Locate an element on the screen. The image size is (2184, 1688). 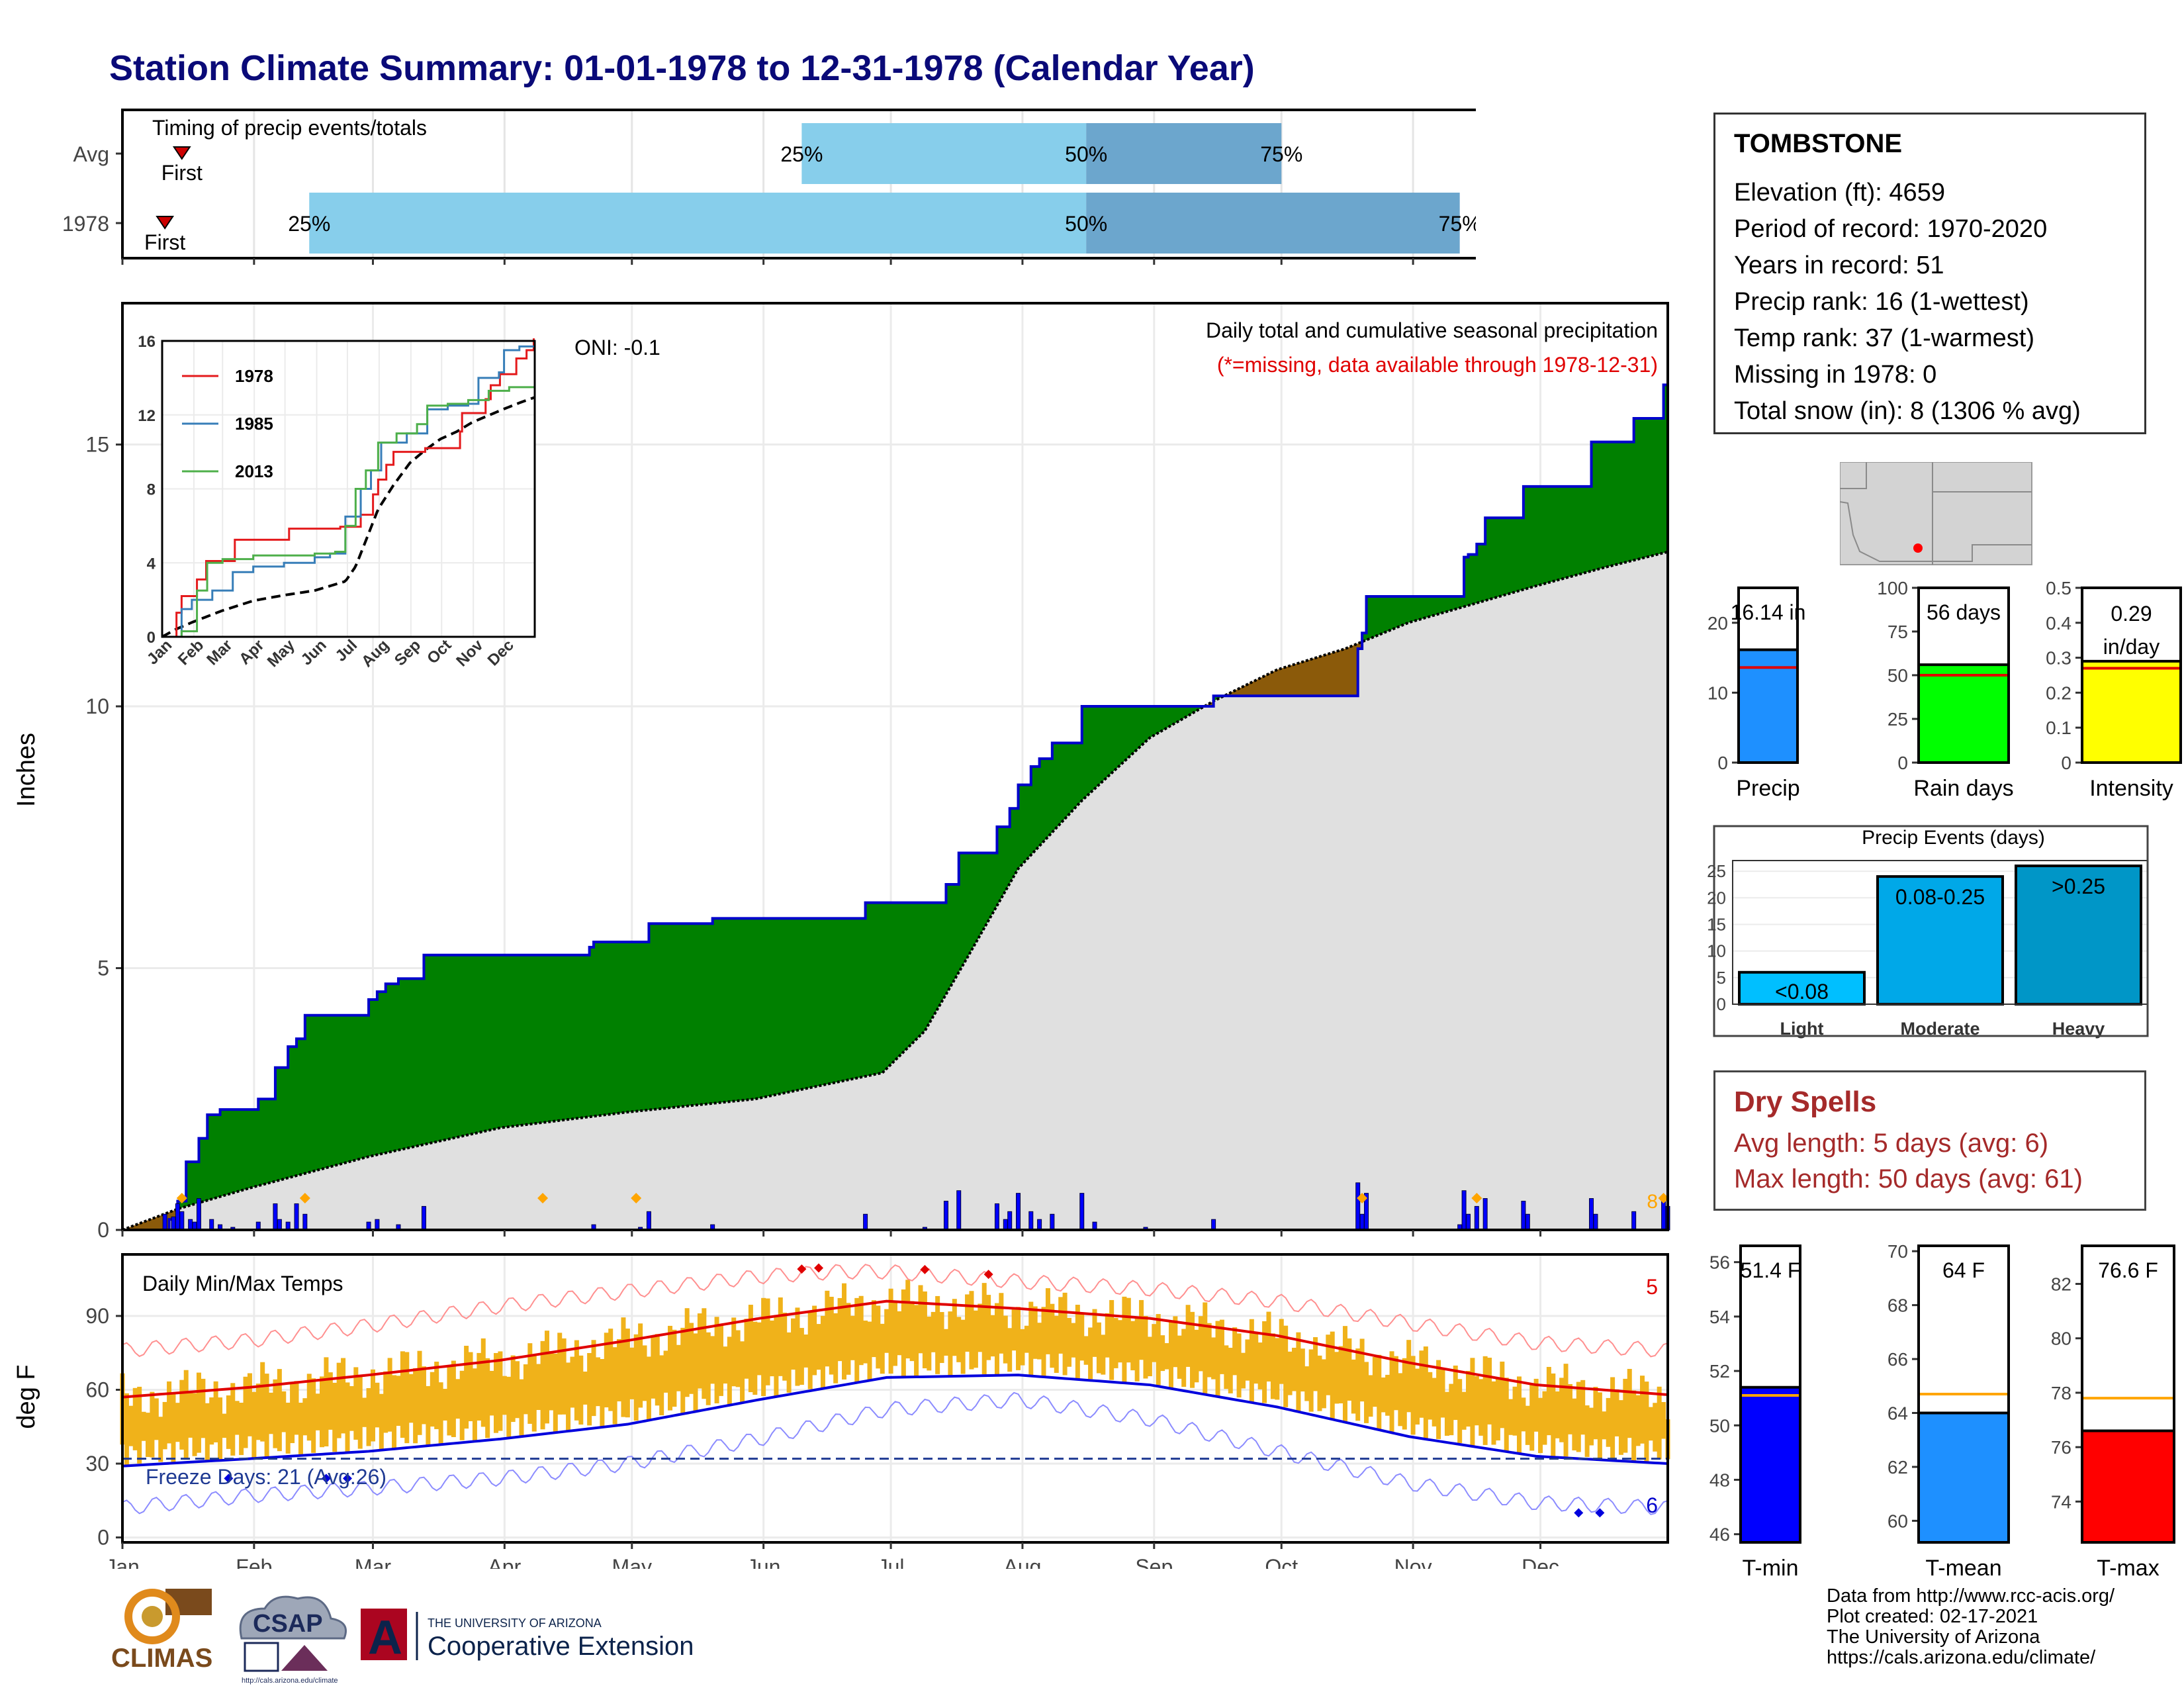
inset-average-line is located at coordinates (348, 517).